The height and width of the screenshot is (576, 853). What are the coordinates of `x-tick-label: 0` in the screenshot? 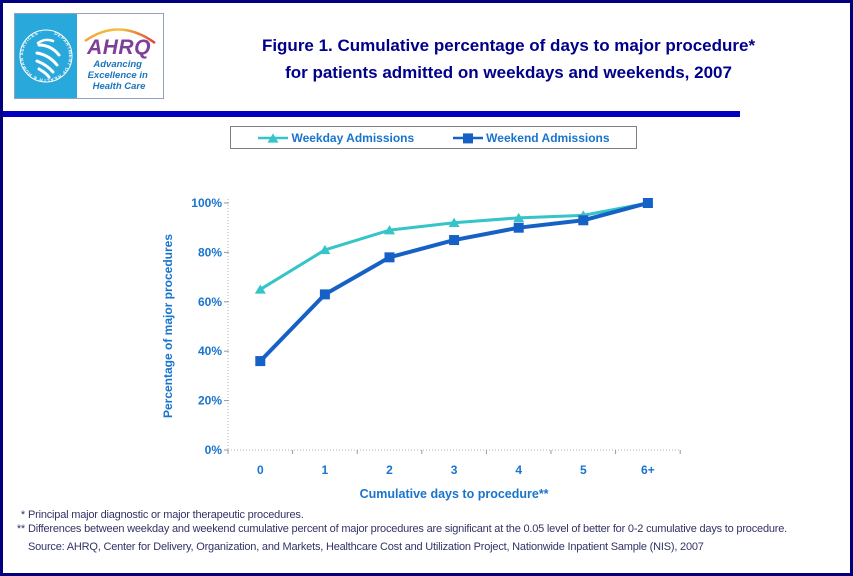 It's located at (260, 470).